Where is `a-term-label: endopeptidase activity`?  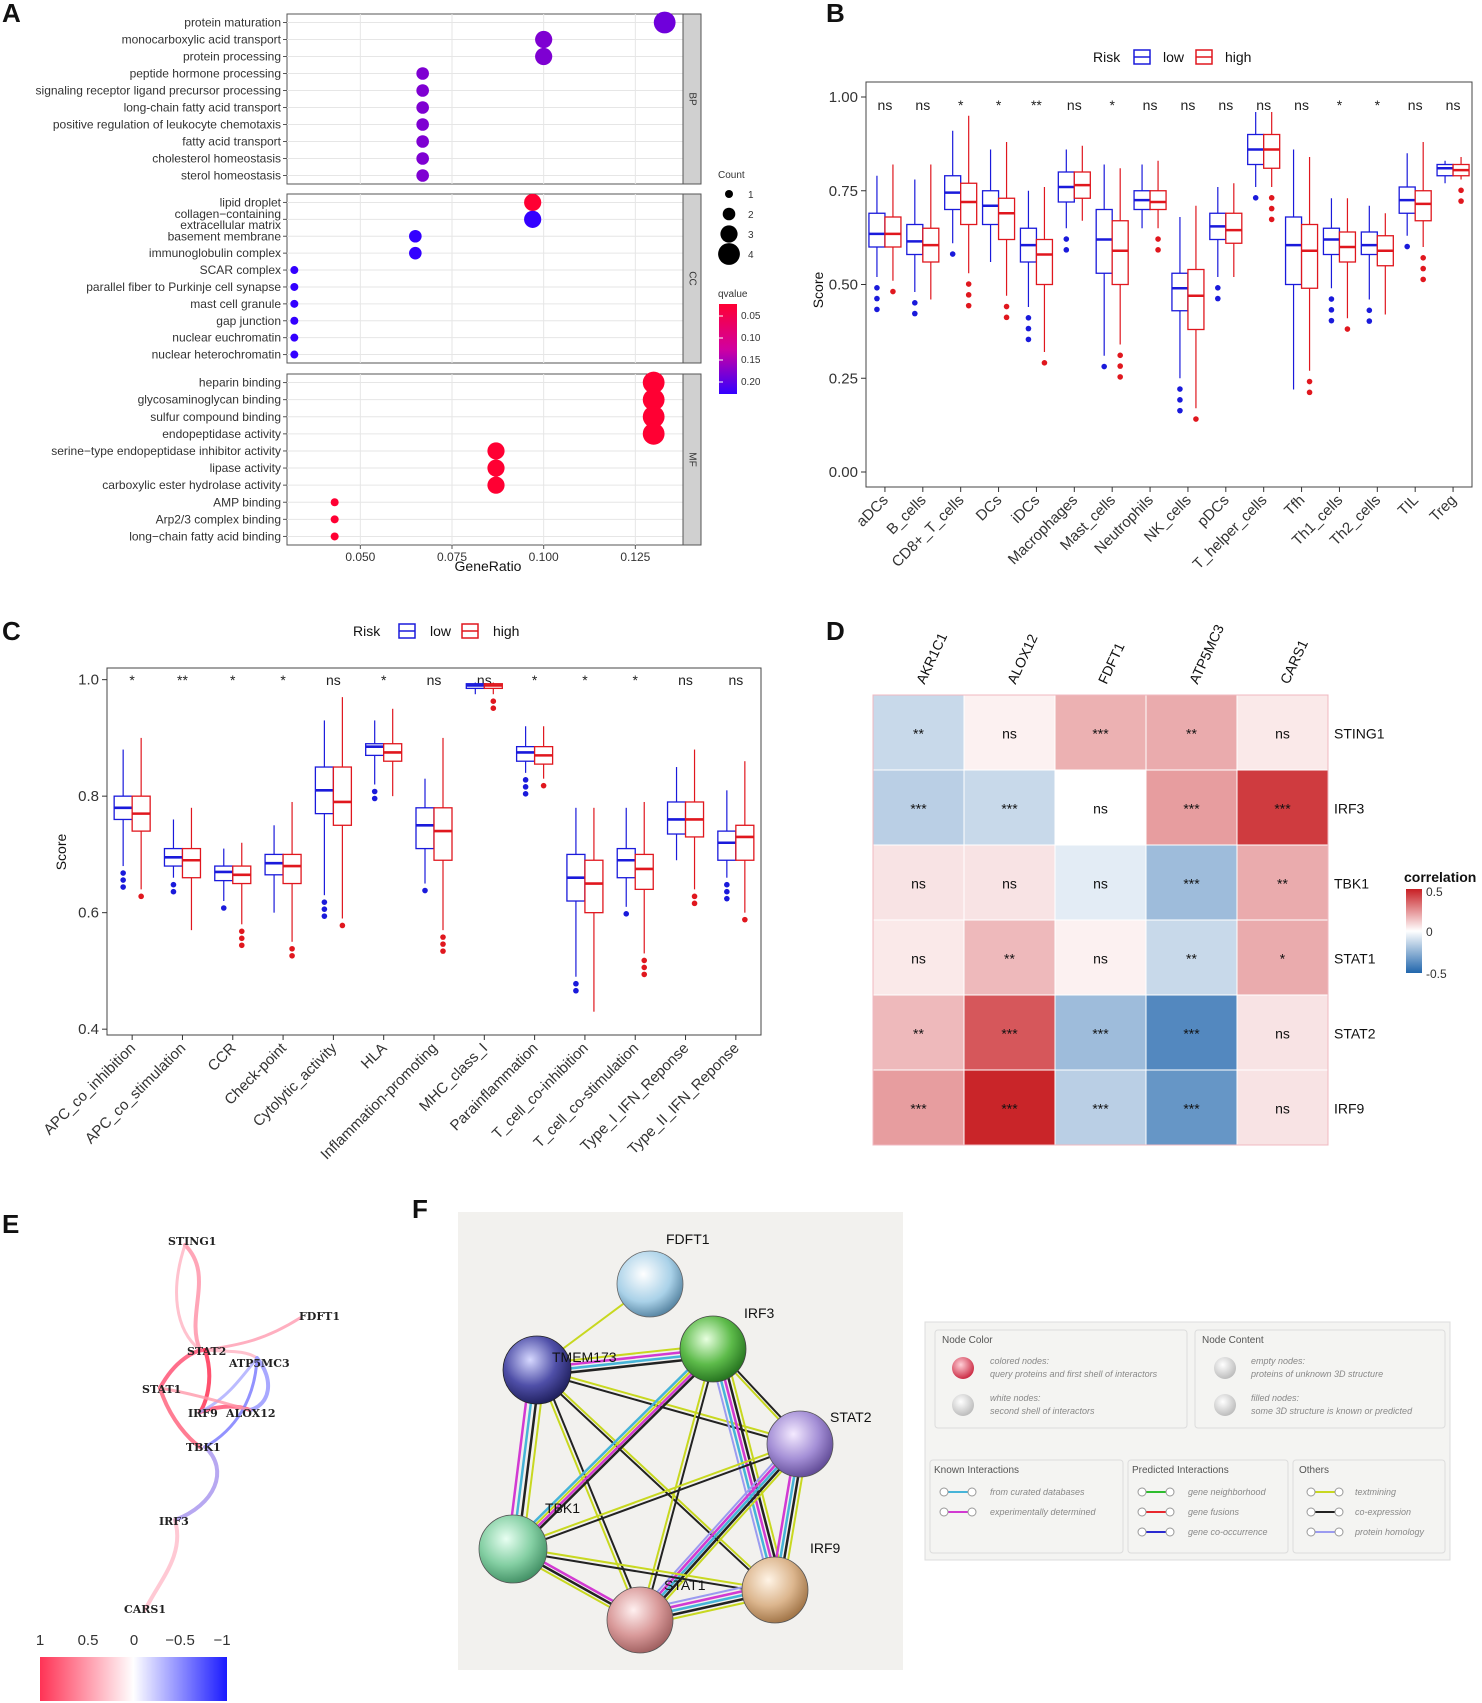 a-term-label: endopeptidase activity is located at coordinates (221, 434).